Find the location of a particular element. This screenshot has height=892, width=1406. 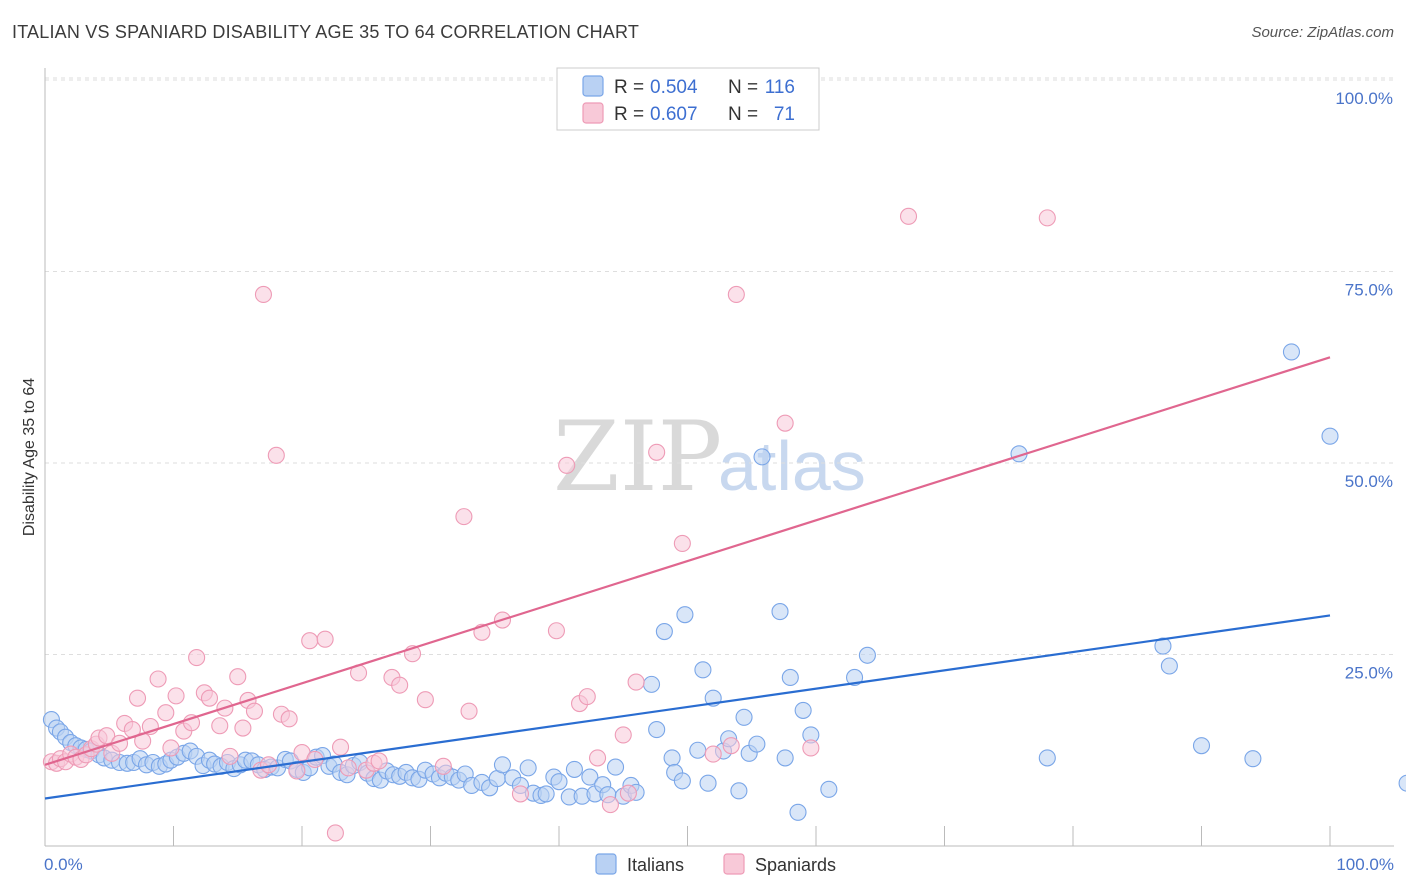

legend-n-value-spaniards: 71 is located at coordinates (784, 114).